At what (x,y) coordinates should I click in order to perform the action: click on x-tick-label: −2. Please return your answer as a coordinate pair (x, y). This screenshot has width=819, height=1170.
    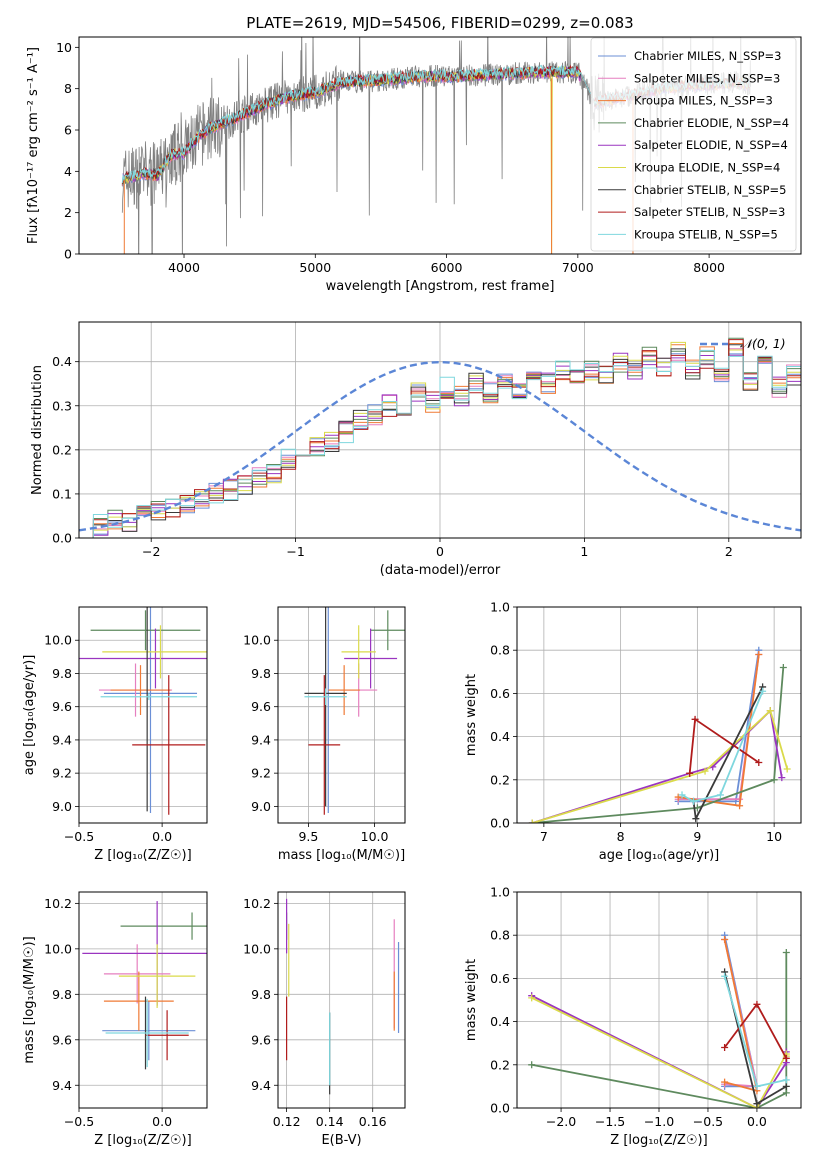
    Looking at the image, I should click on (151, 551).